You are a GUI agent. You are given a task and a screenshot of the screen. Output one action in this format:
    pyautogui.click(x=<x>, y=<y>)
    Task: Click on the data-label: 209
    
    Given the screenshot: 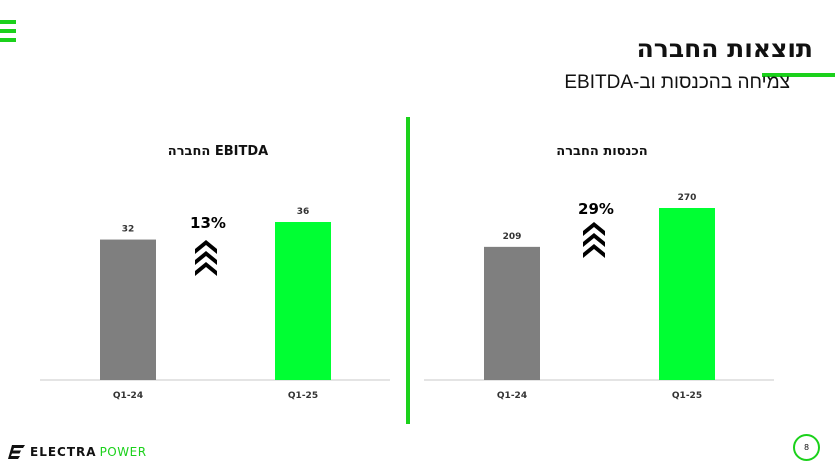 What is the action you would take?
    pyautogui.click(x=512, y=237)
    